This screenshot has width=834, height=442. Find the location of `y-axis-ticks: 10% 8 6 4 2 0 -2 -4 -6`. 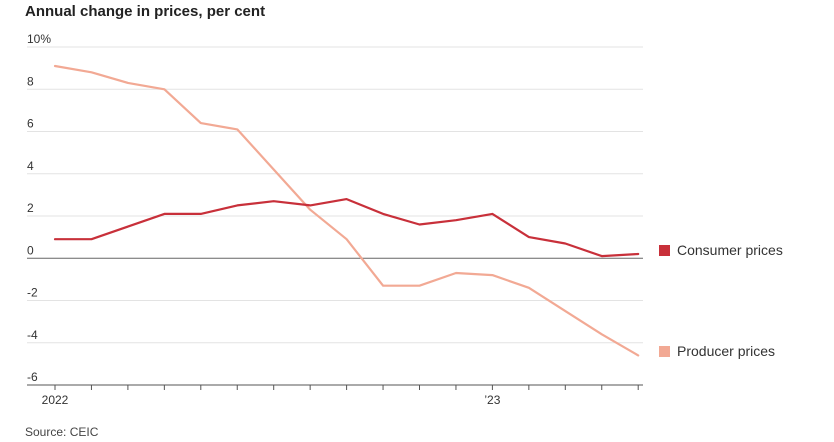

y-axis-ticks: 10% 8 6 4 2 0 -2 -4 -6 is located at coordinates (39, 208).